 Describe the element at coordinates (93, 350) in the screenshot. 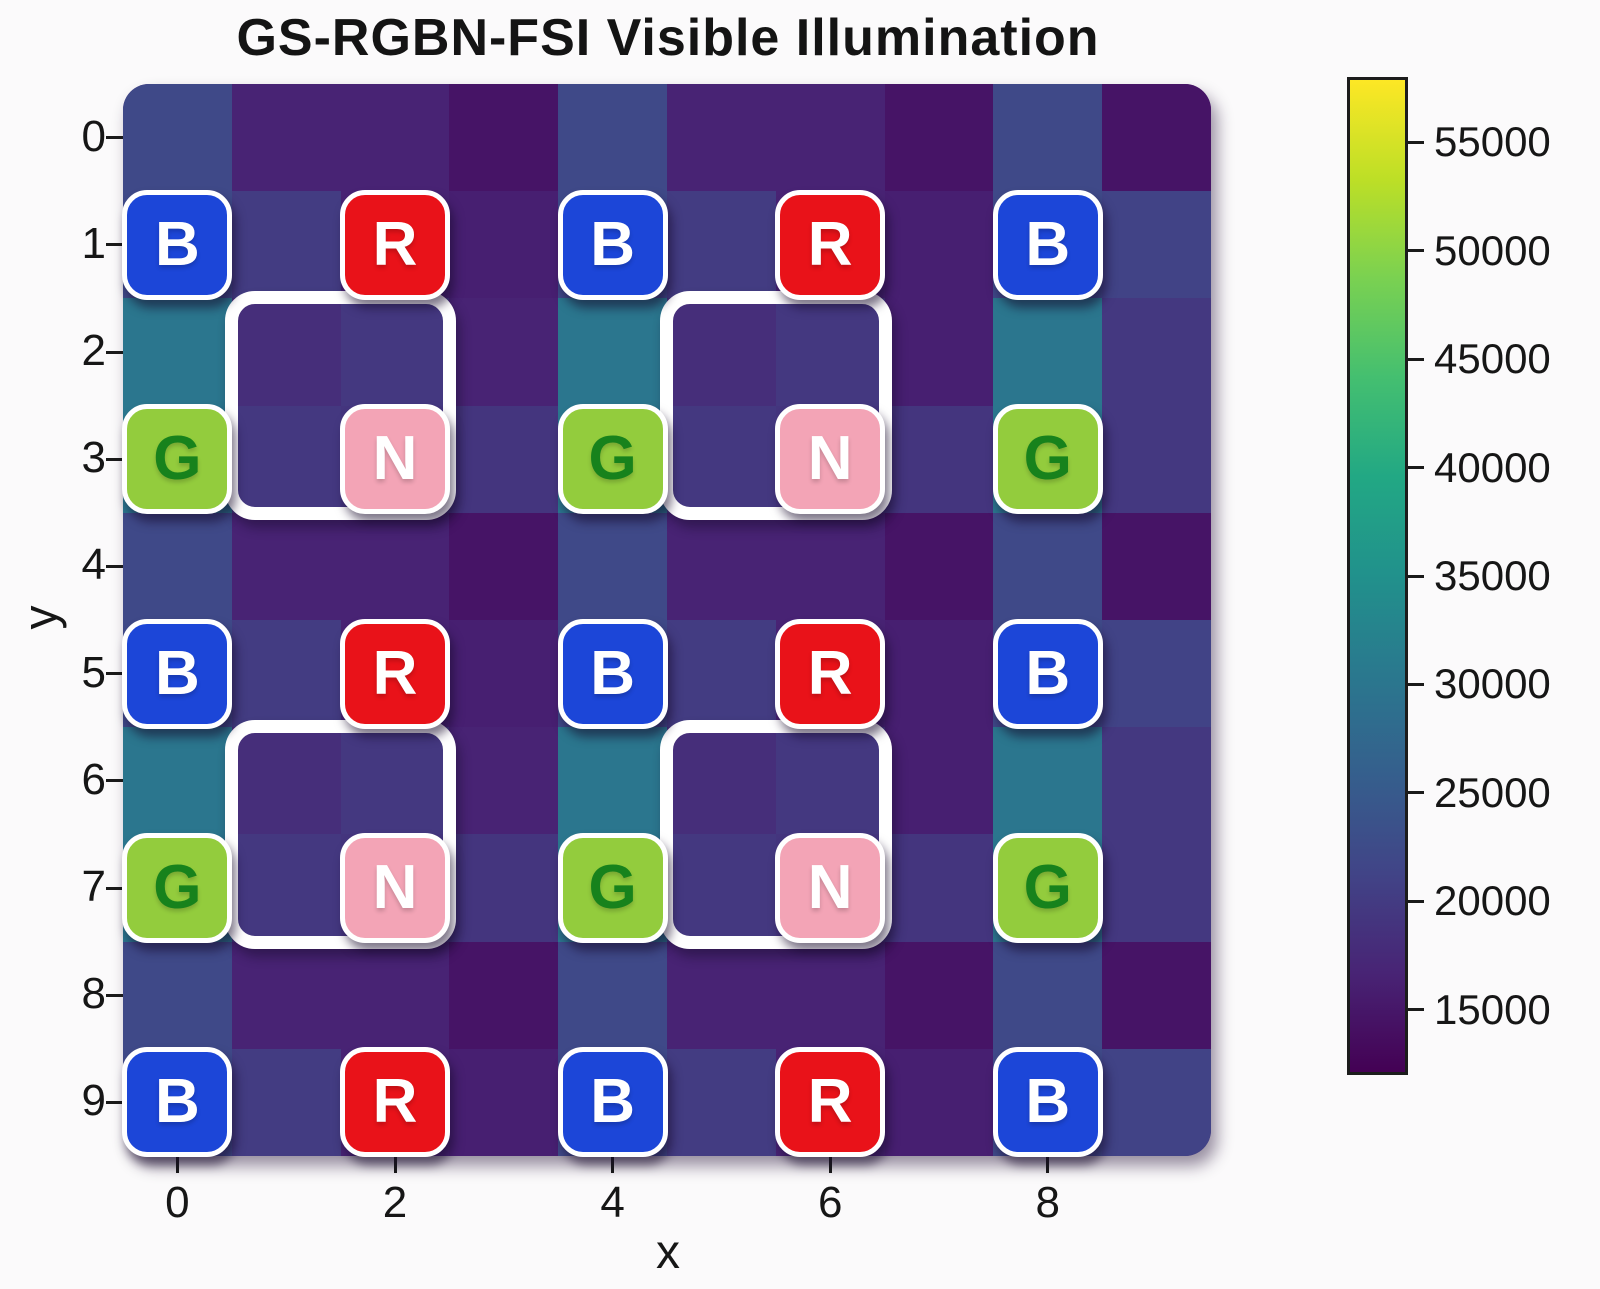

I see `y-tick-label: 2` at that location.